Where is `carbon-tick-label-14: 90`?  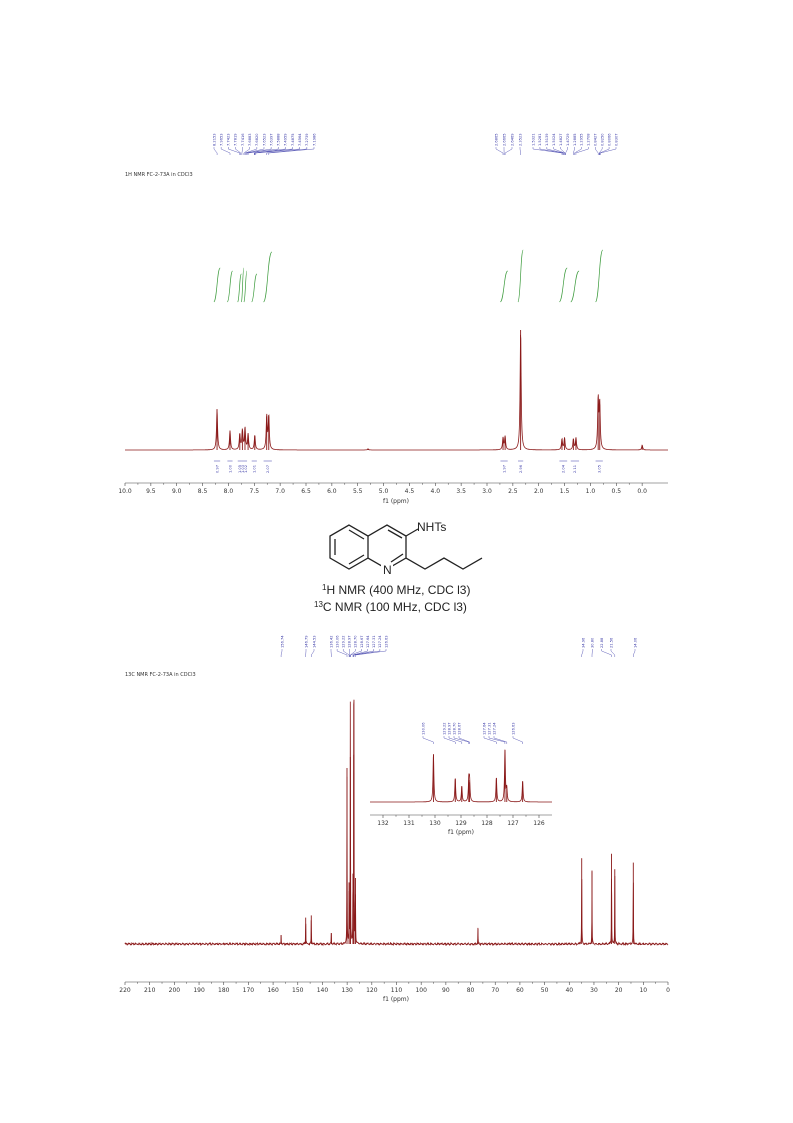 carbon-tick-label-14: 90 is located at coordinates (446, 990).